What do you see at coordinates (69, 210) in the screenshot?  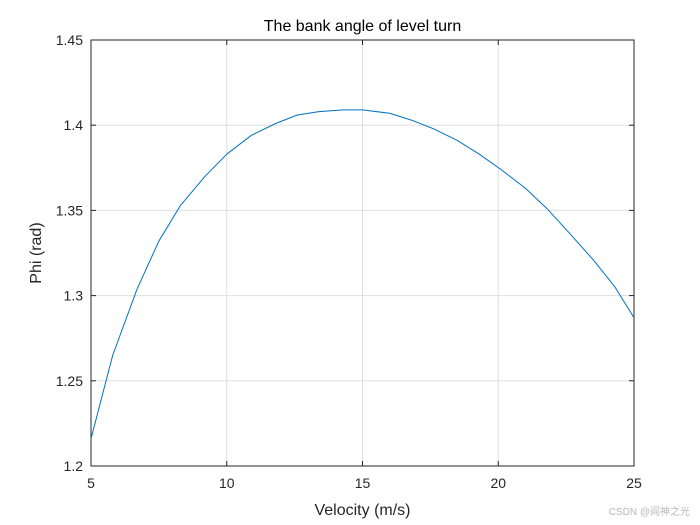 I see `y-tick-label: 1.35` at bounding box center [69, 210].